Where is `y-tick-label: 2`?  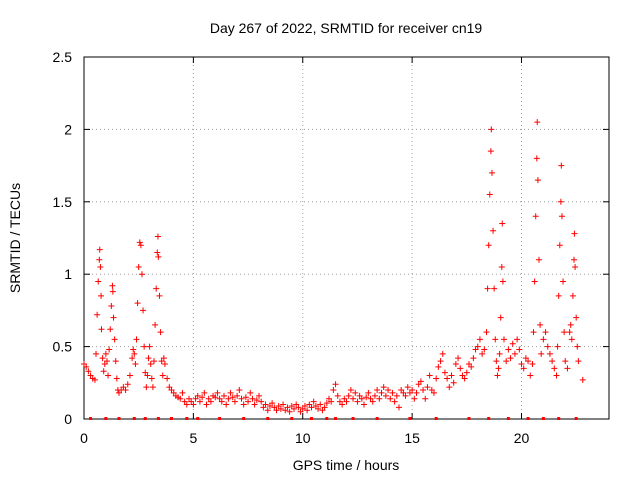
y-tick-label: 2 is located at coordinates (68, 129).